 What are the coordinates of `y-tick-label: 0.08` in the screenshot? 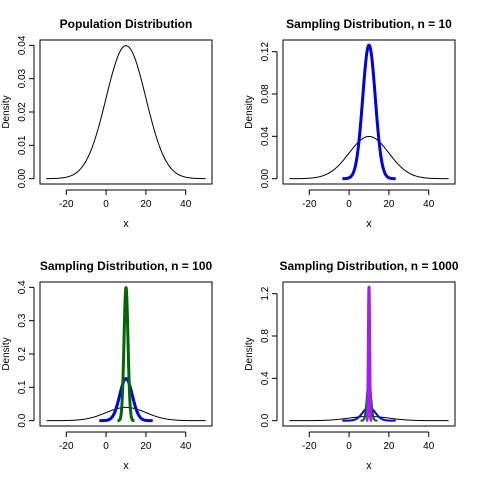 It's located at (265, 94).